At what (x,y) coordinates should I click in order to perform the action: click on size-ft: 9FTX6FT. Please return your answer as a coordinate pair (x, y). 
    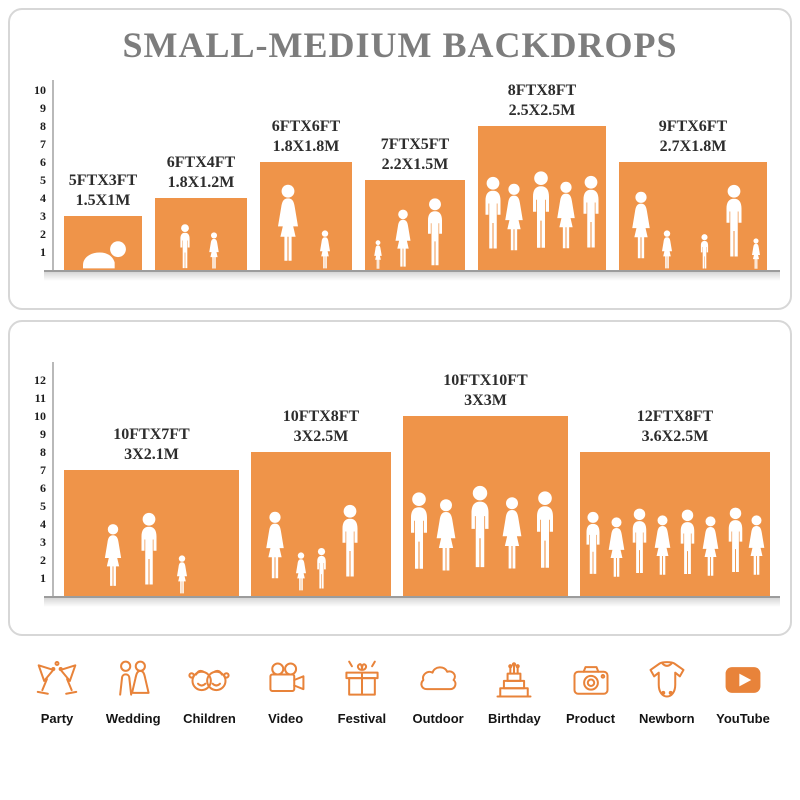
    Looking at the image, I should click on (693, 126).